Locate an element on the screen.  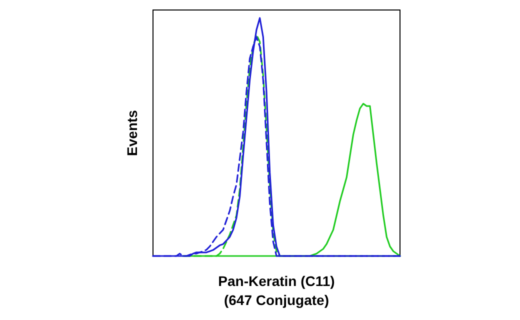
y-axis-title: Events is located at coordinates (132, 133).